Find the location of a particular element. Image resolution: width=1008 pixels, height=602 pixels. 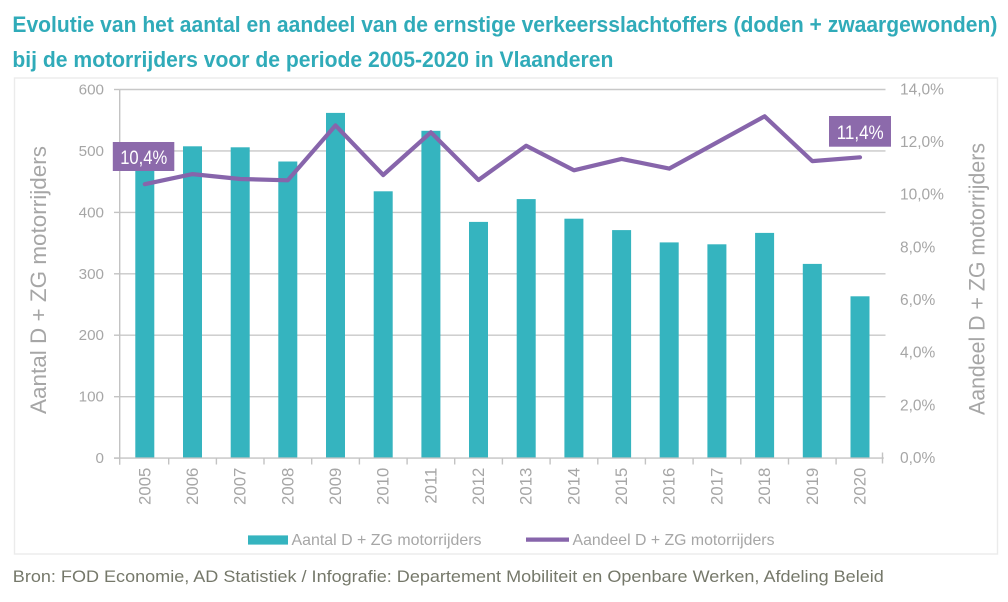

svg-text: 2005 is located at coordinates (144, 486).